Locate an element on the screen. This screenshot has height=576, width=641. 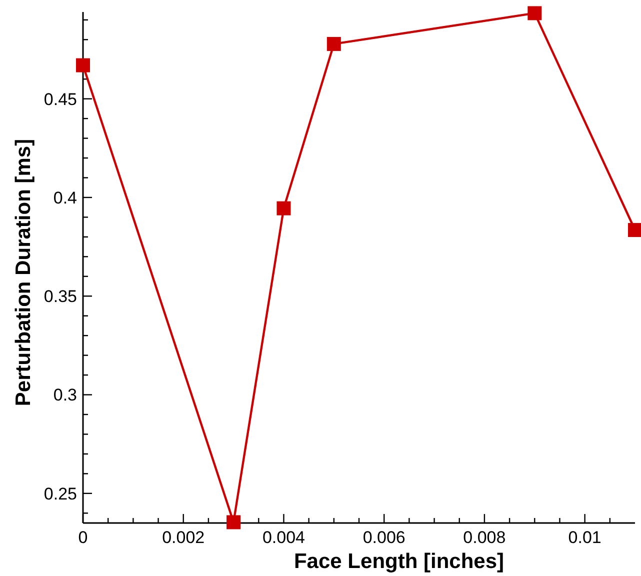
y-axis-title: Perturbation Duration [ms] is located at coordinates (23, 272).